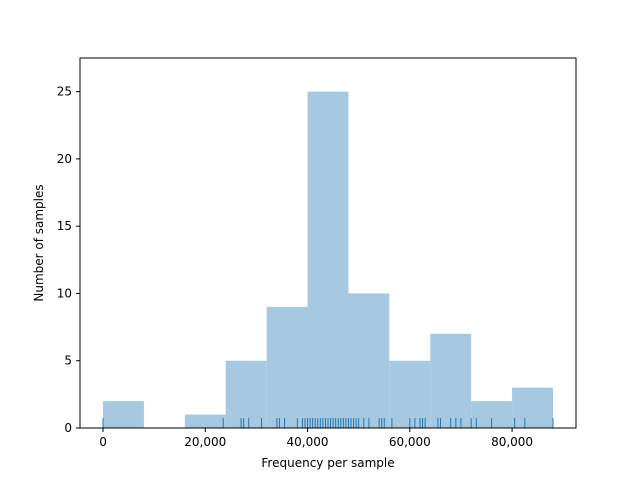 This screenshot has width=640, height=480. I want to click on rug-layer, so click(328, 423).